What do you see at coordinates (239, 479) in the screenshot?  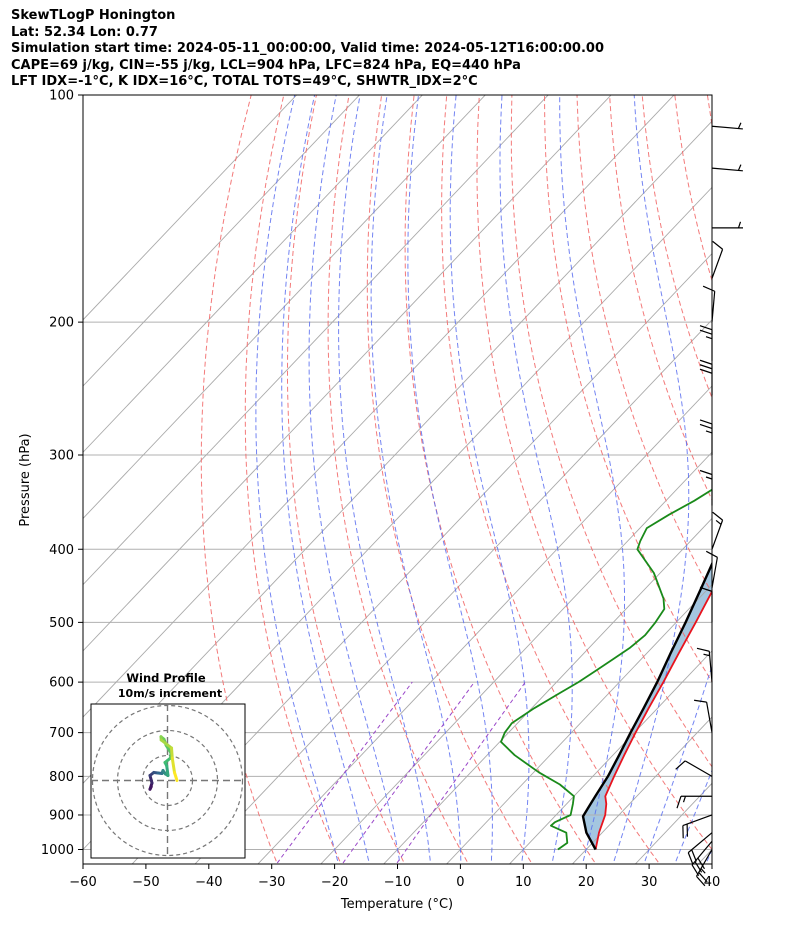 I see `dry-adiabat--30` at bounding box center [239, 479].